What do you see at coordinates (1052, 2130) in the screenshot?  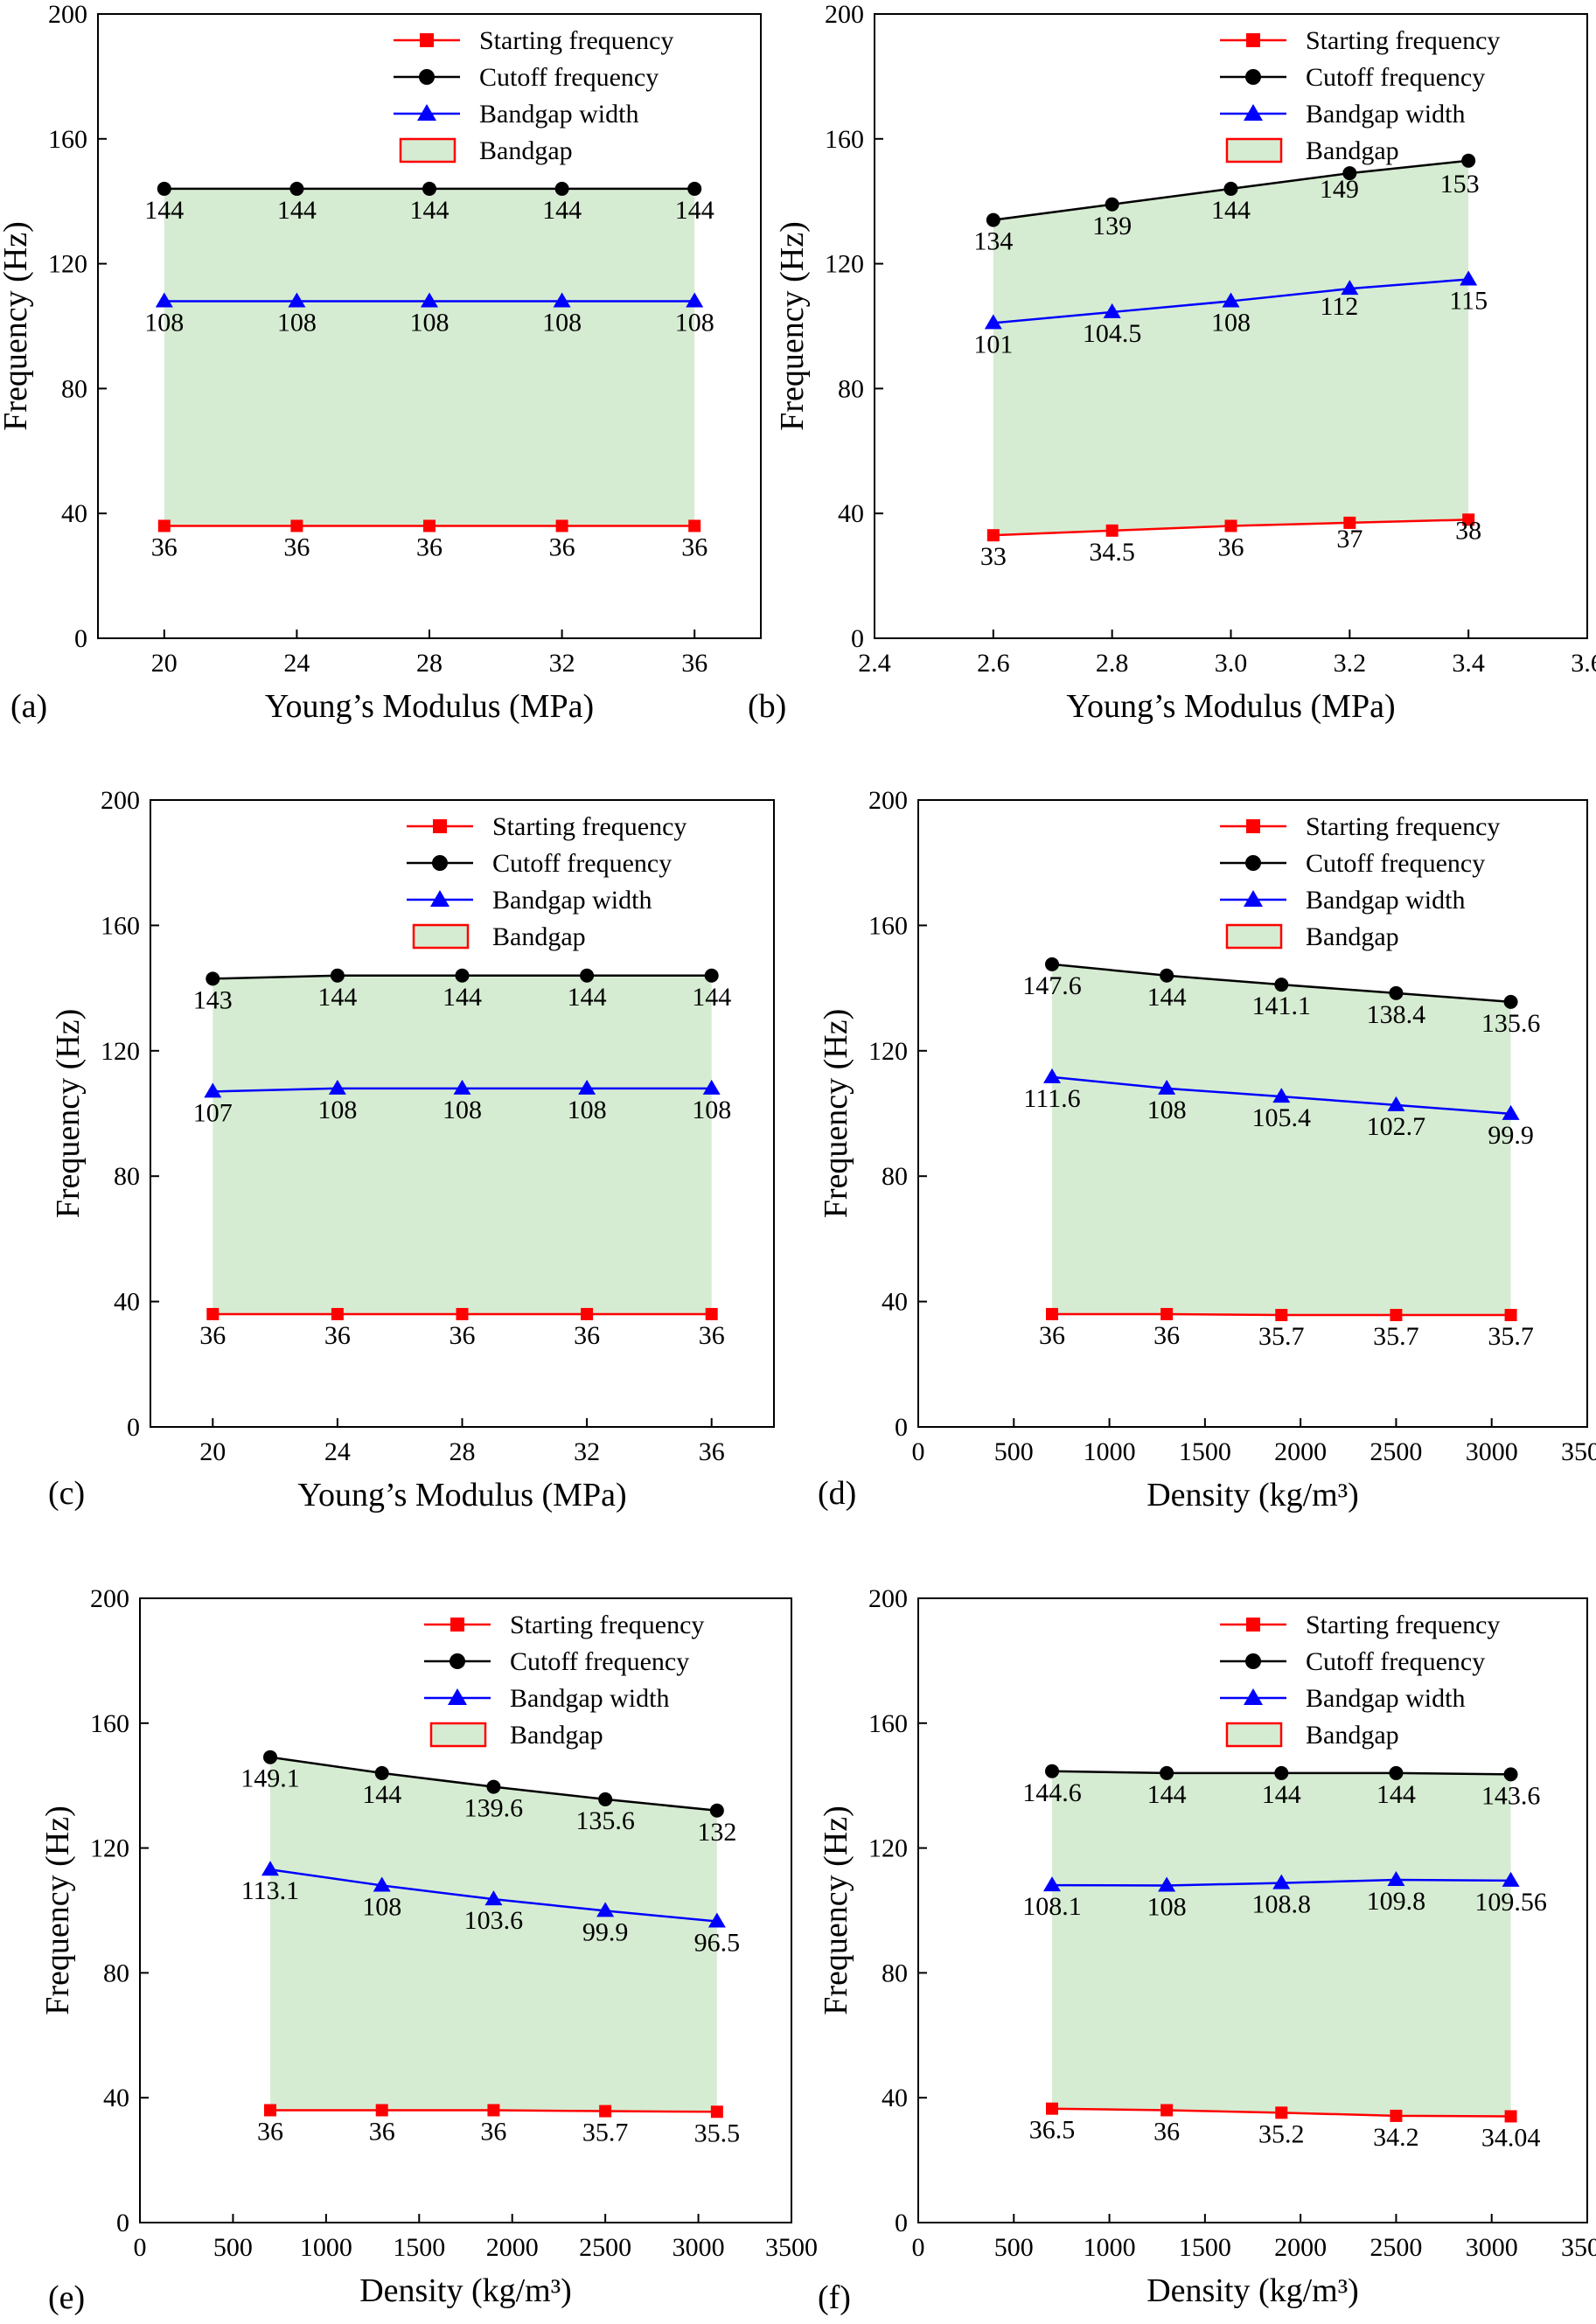 I see `start-data-label: 36.5` at bounding box center [1052, 2130].